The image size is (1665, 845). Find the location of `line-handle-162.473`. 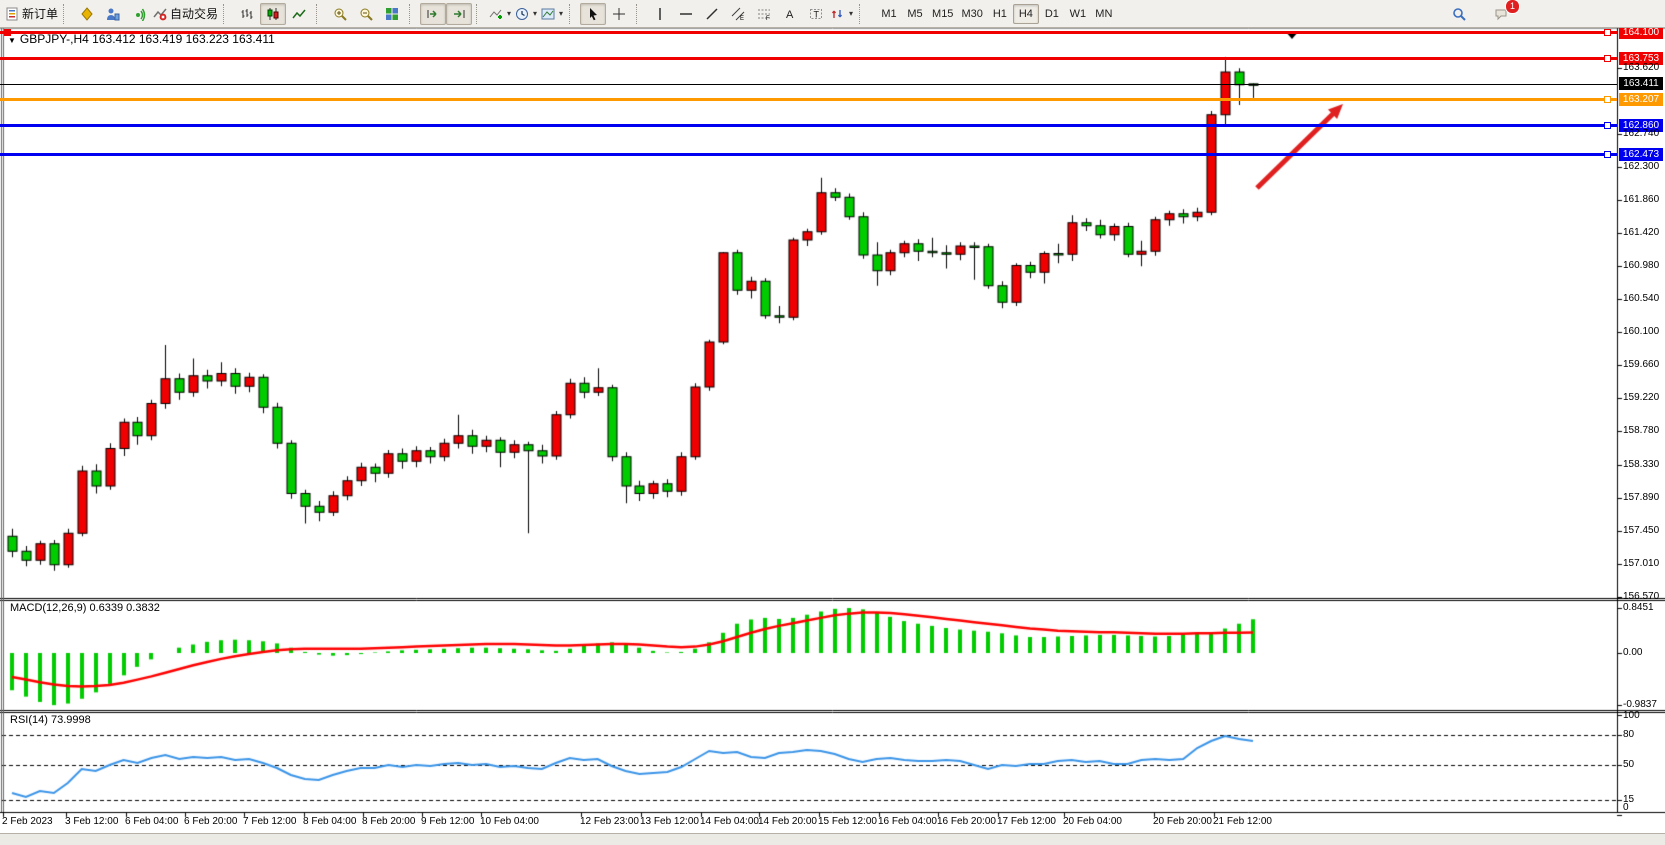

line-handle-162.473 is located at coordinates (1607, 154).